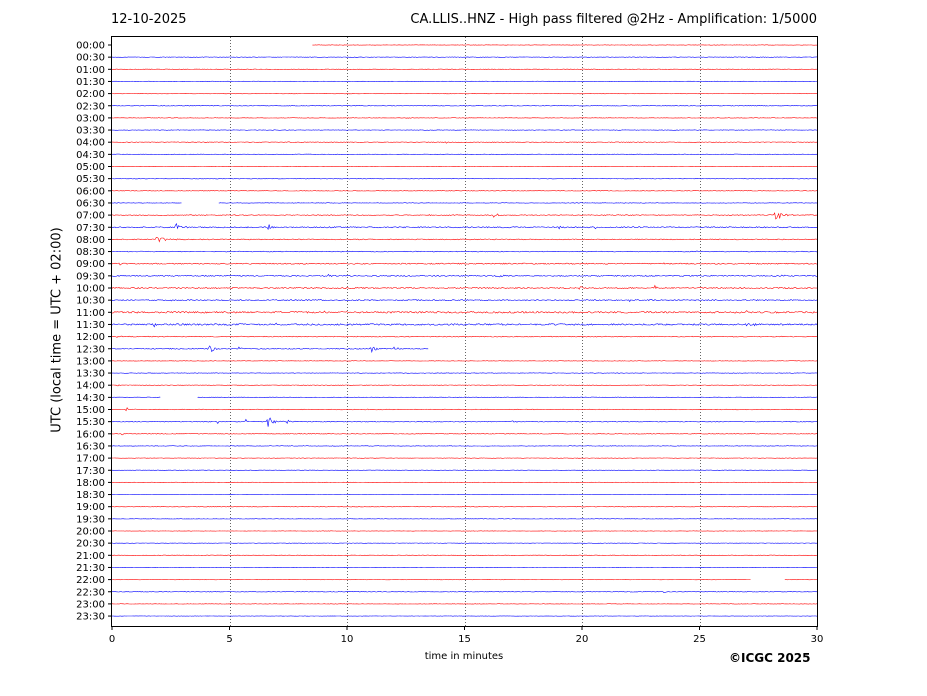 The width and height of the screenshot is (927, 696). What do you see at coordinates (90, 276) in the screenshot?
I see `y-tick-label: 09:30` at bounding box center [90, 276].